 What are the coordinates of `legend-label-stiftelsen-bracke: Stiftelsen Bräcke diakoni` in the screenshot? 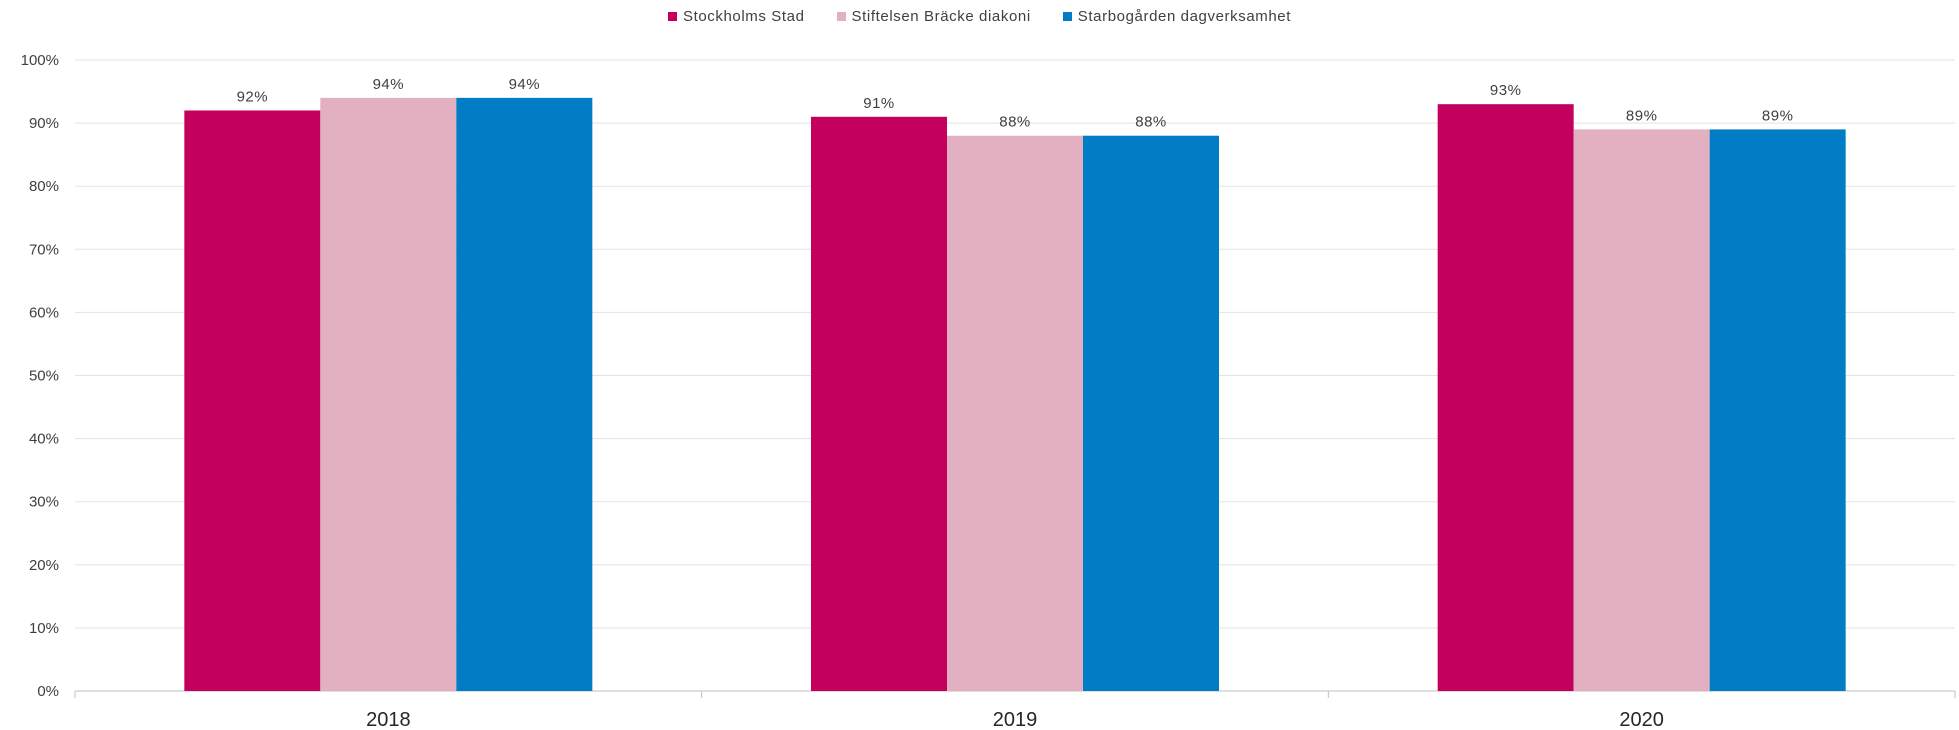 It's located at (941, 16).